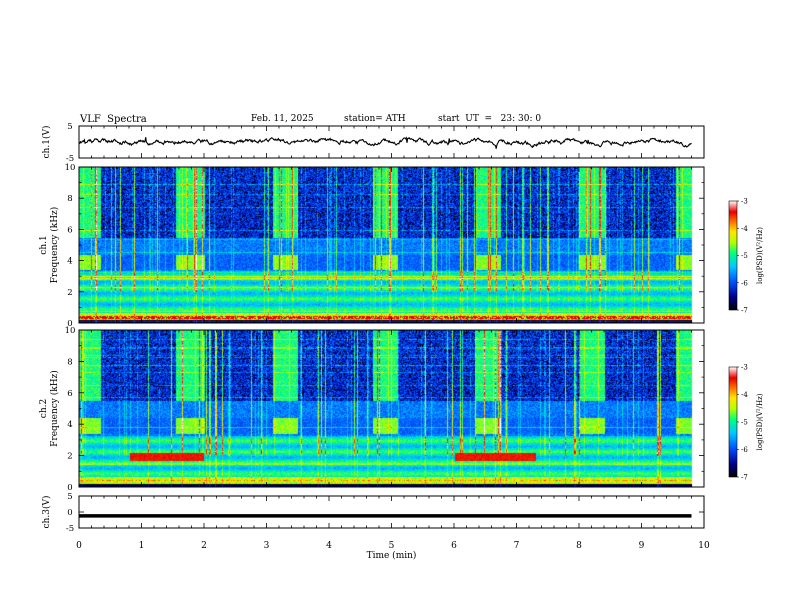 The height and width of the screenshot is (612, 792). Describe the element at coordinates (385, 142) in the screenshot. I see `ch1-waveform-line` at that location.